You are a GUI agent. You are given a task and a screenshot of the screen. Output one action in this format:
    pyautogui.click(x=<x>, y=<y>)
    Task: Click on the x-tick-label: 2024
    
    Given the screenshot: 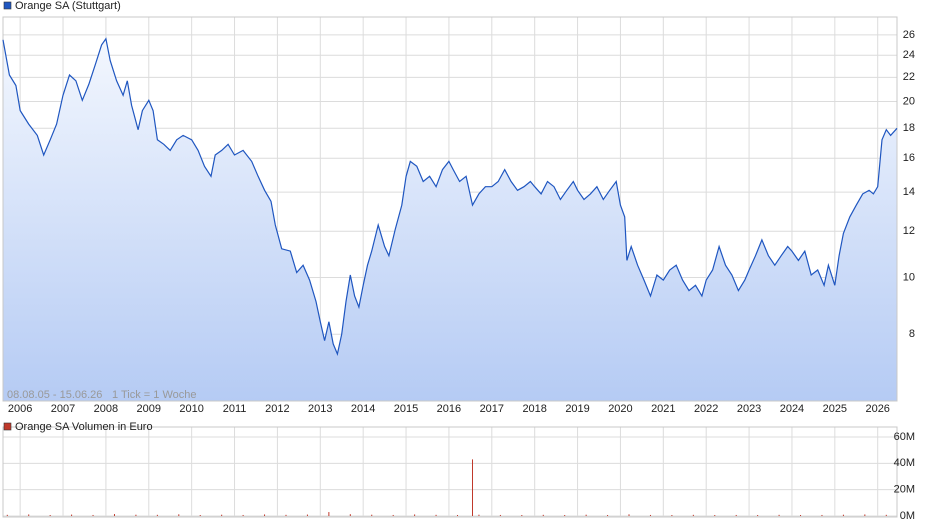 What is the action you would take?
    pyautogui.click(x=792, y=409)
    